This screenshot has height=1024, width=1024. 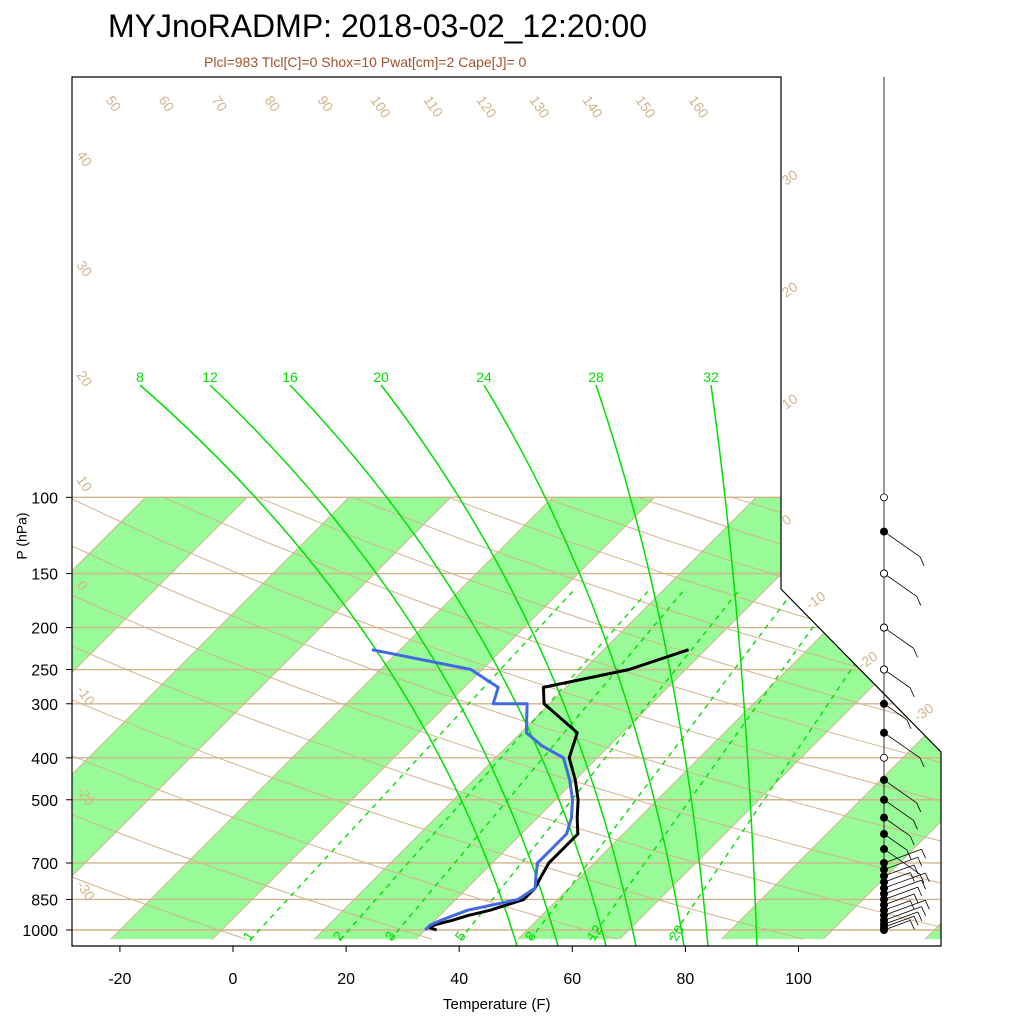 I want to click on x-tick-label: 40, so click(x=459, y=979).